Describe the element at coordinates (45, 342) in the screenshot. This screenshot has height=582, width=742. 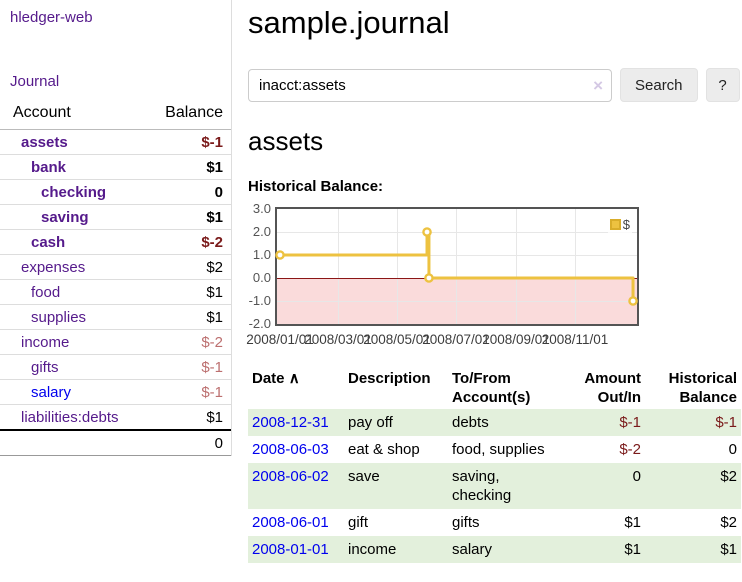
I see `account-link-income: income` at that location.